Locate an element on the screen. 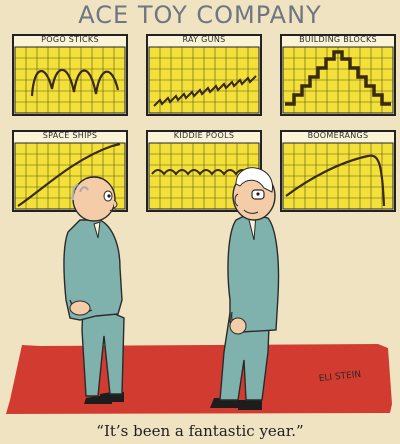  boomerangs-trend-line is located at coordinates (335, 180).